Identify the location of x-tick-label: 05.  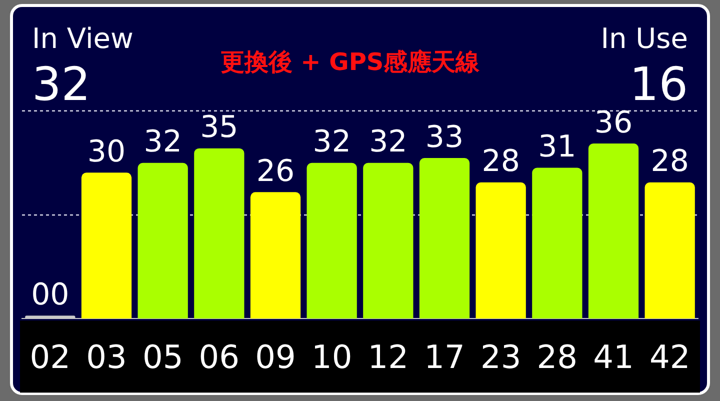
(163, 357).